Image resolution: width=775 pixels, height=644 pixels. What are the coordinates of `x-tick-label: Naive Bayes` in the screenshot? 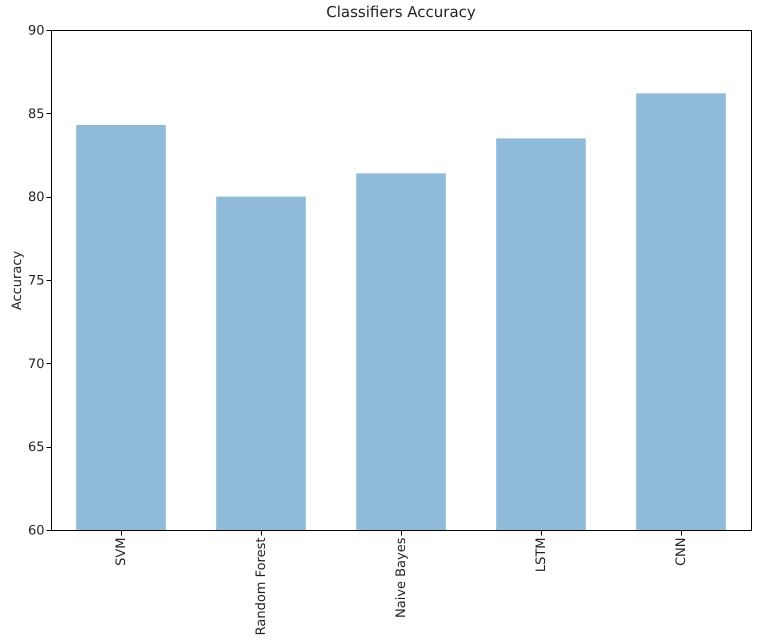 It's located at (401, 577).